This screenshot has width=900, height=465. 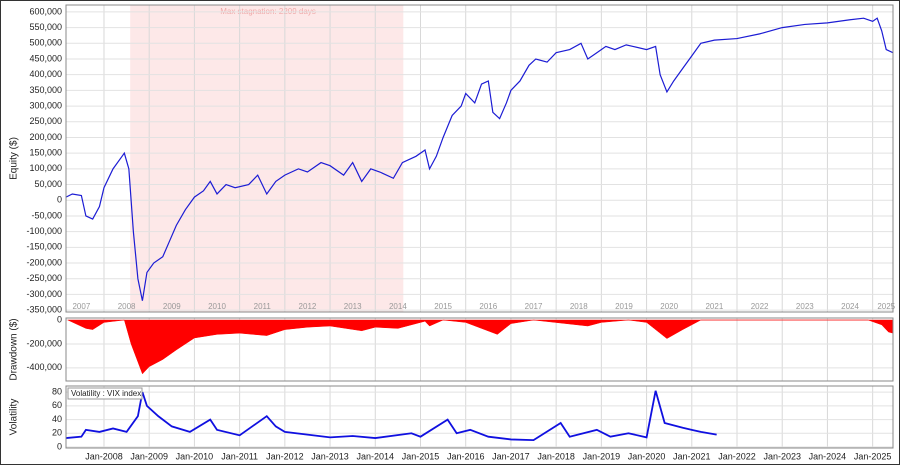 I want to click on x-tick-label: Jan-2008, so click(x=104, y=456).